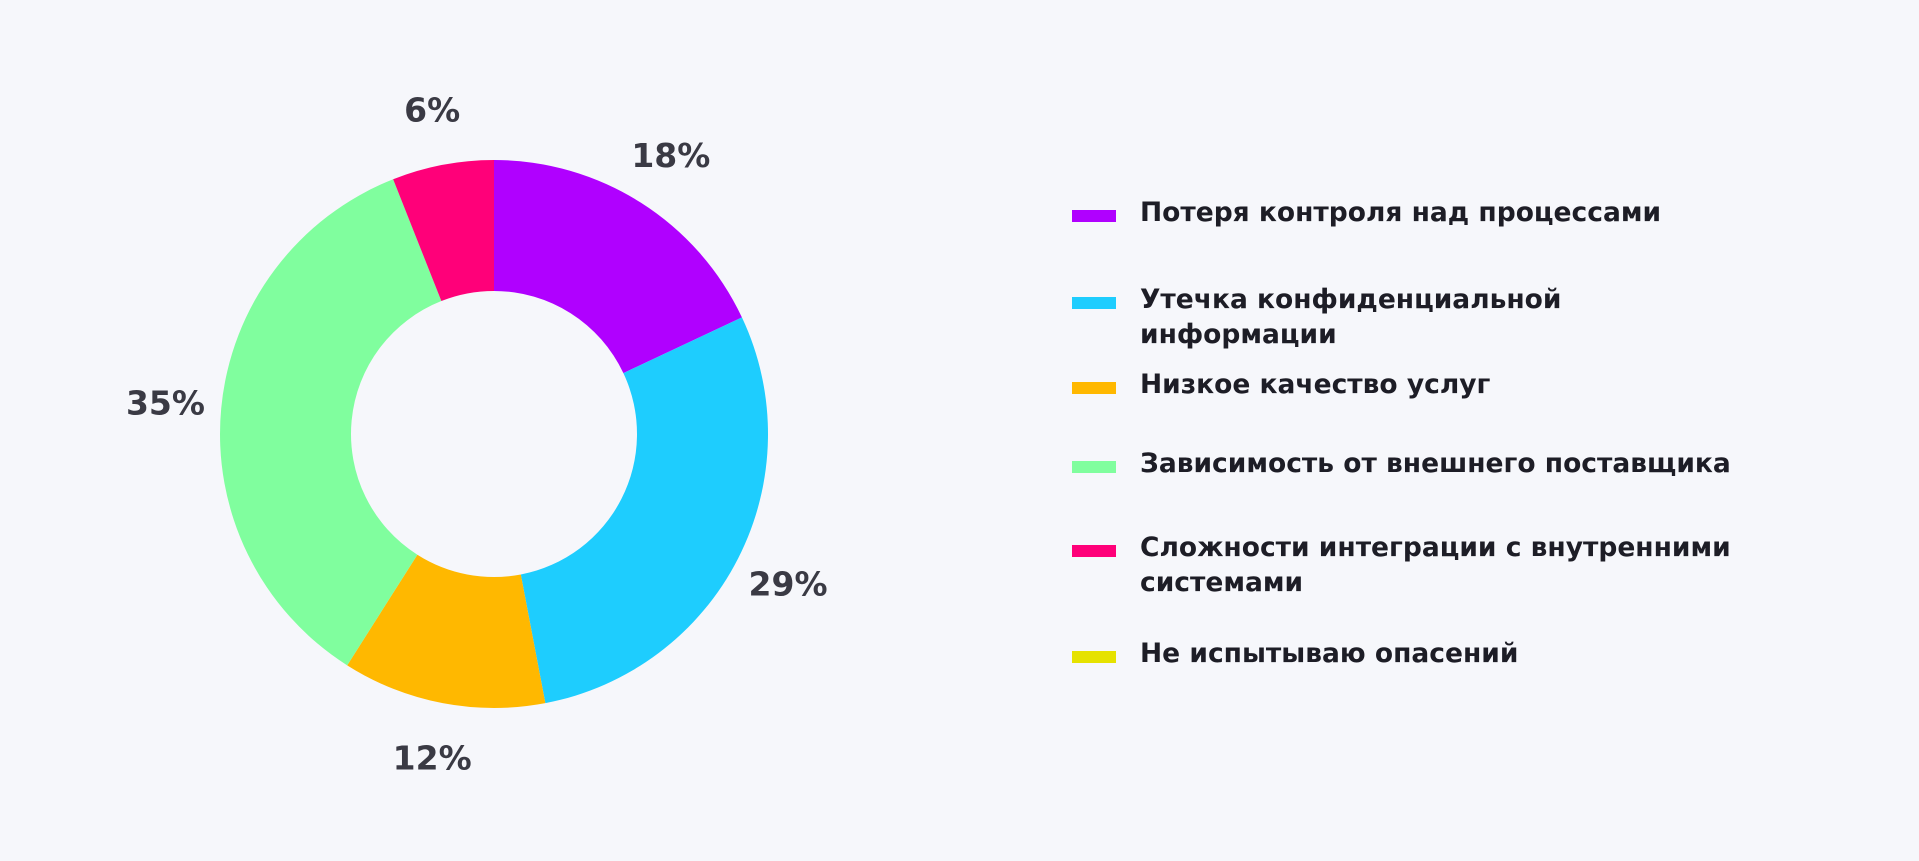  Describe the element at coordinates (670, 155) in the screenshot. I see `slice-percent-label: 18%` at that location.